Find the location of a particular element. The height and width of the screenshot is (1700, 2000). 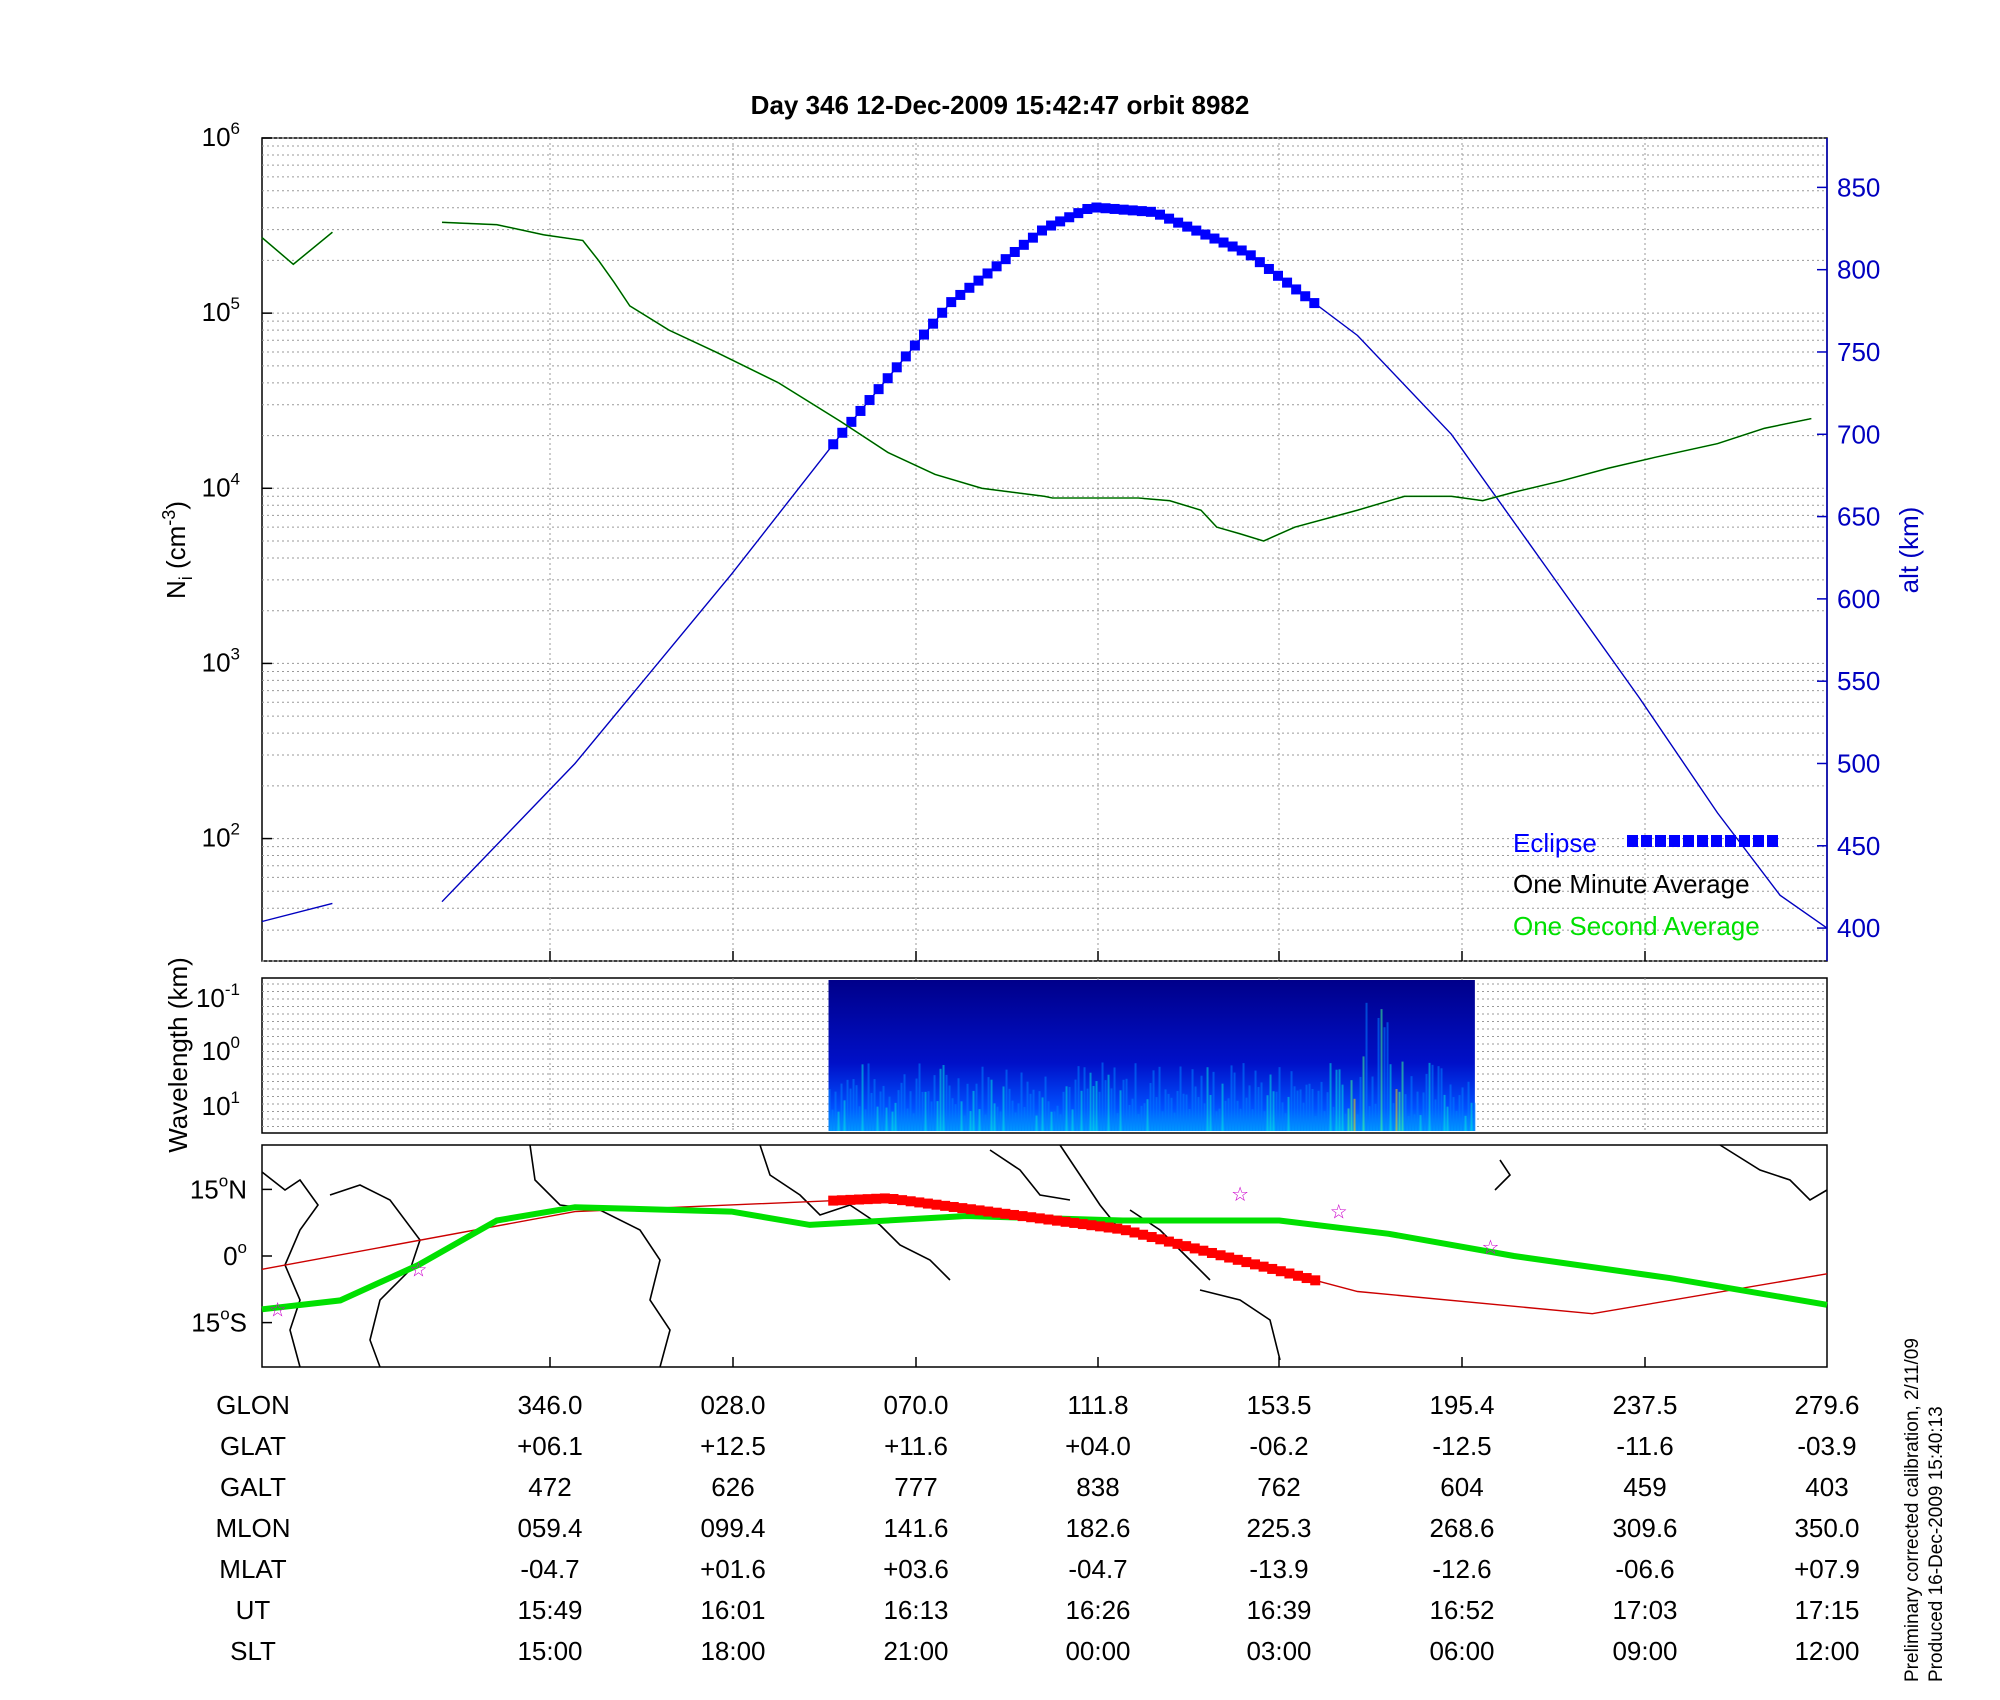

ephemeris-cell: -12.5 is located at coordinates (1461, 1446).